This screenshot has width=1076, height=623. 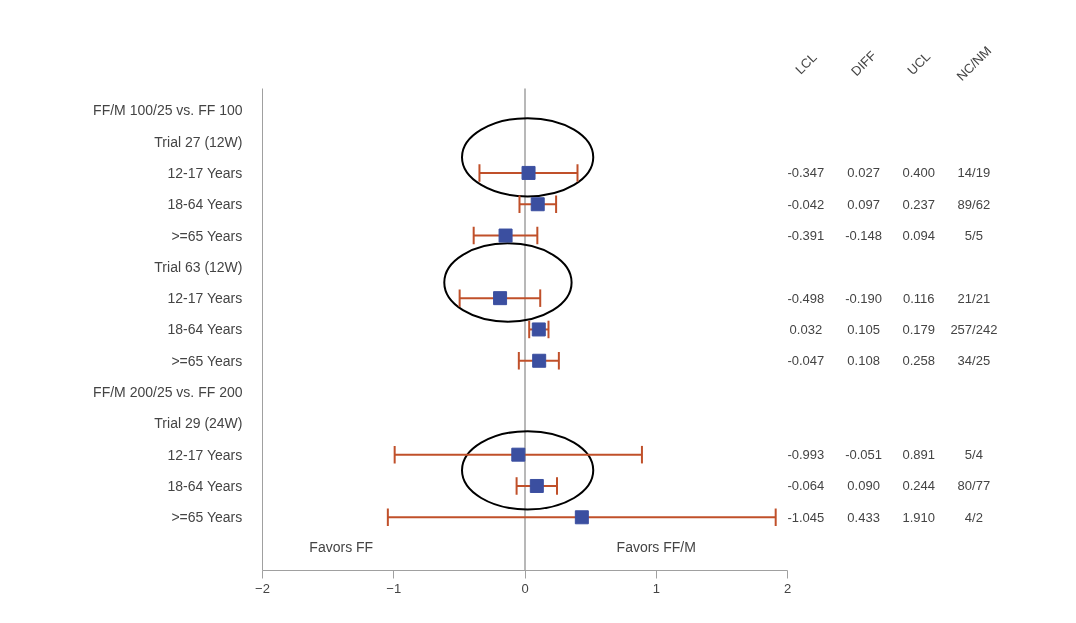 I want to click on annotation: -0.042, so click(x=806, y=204).